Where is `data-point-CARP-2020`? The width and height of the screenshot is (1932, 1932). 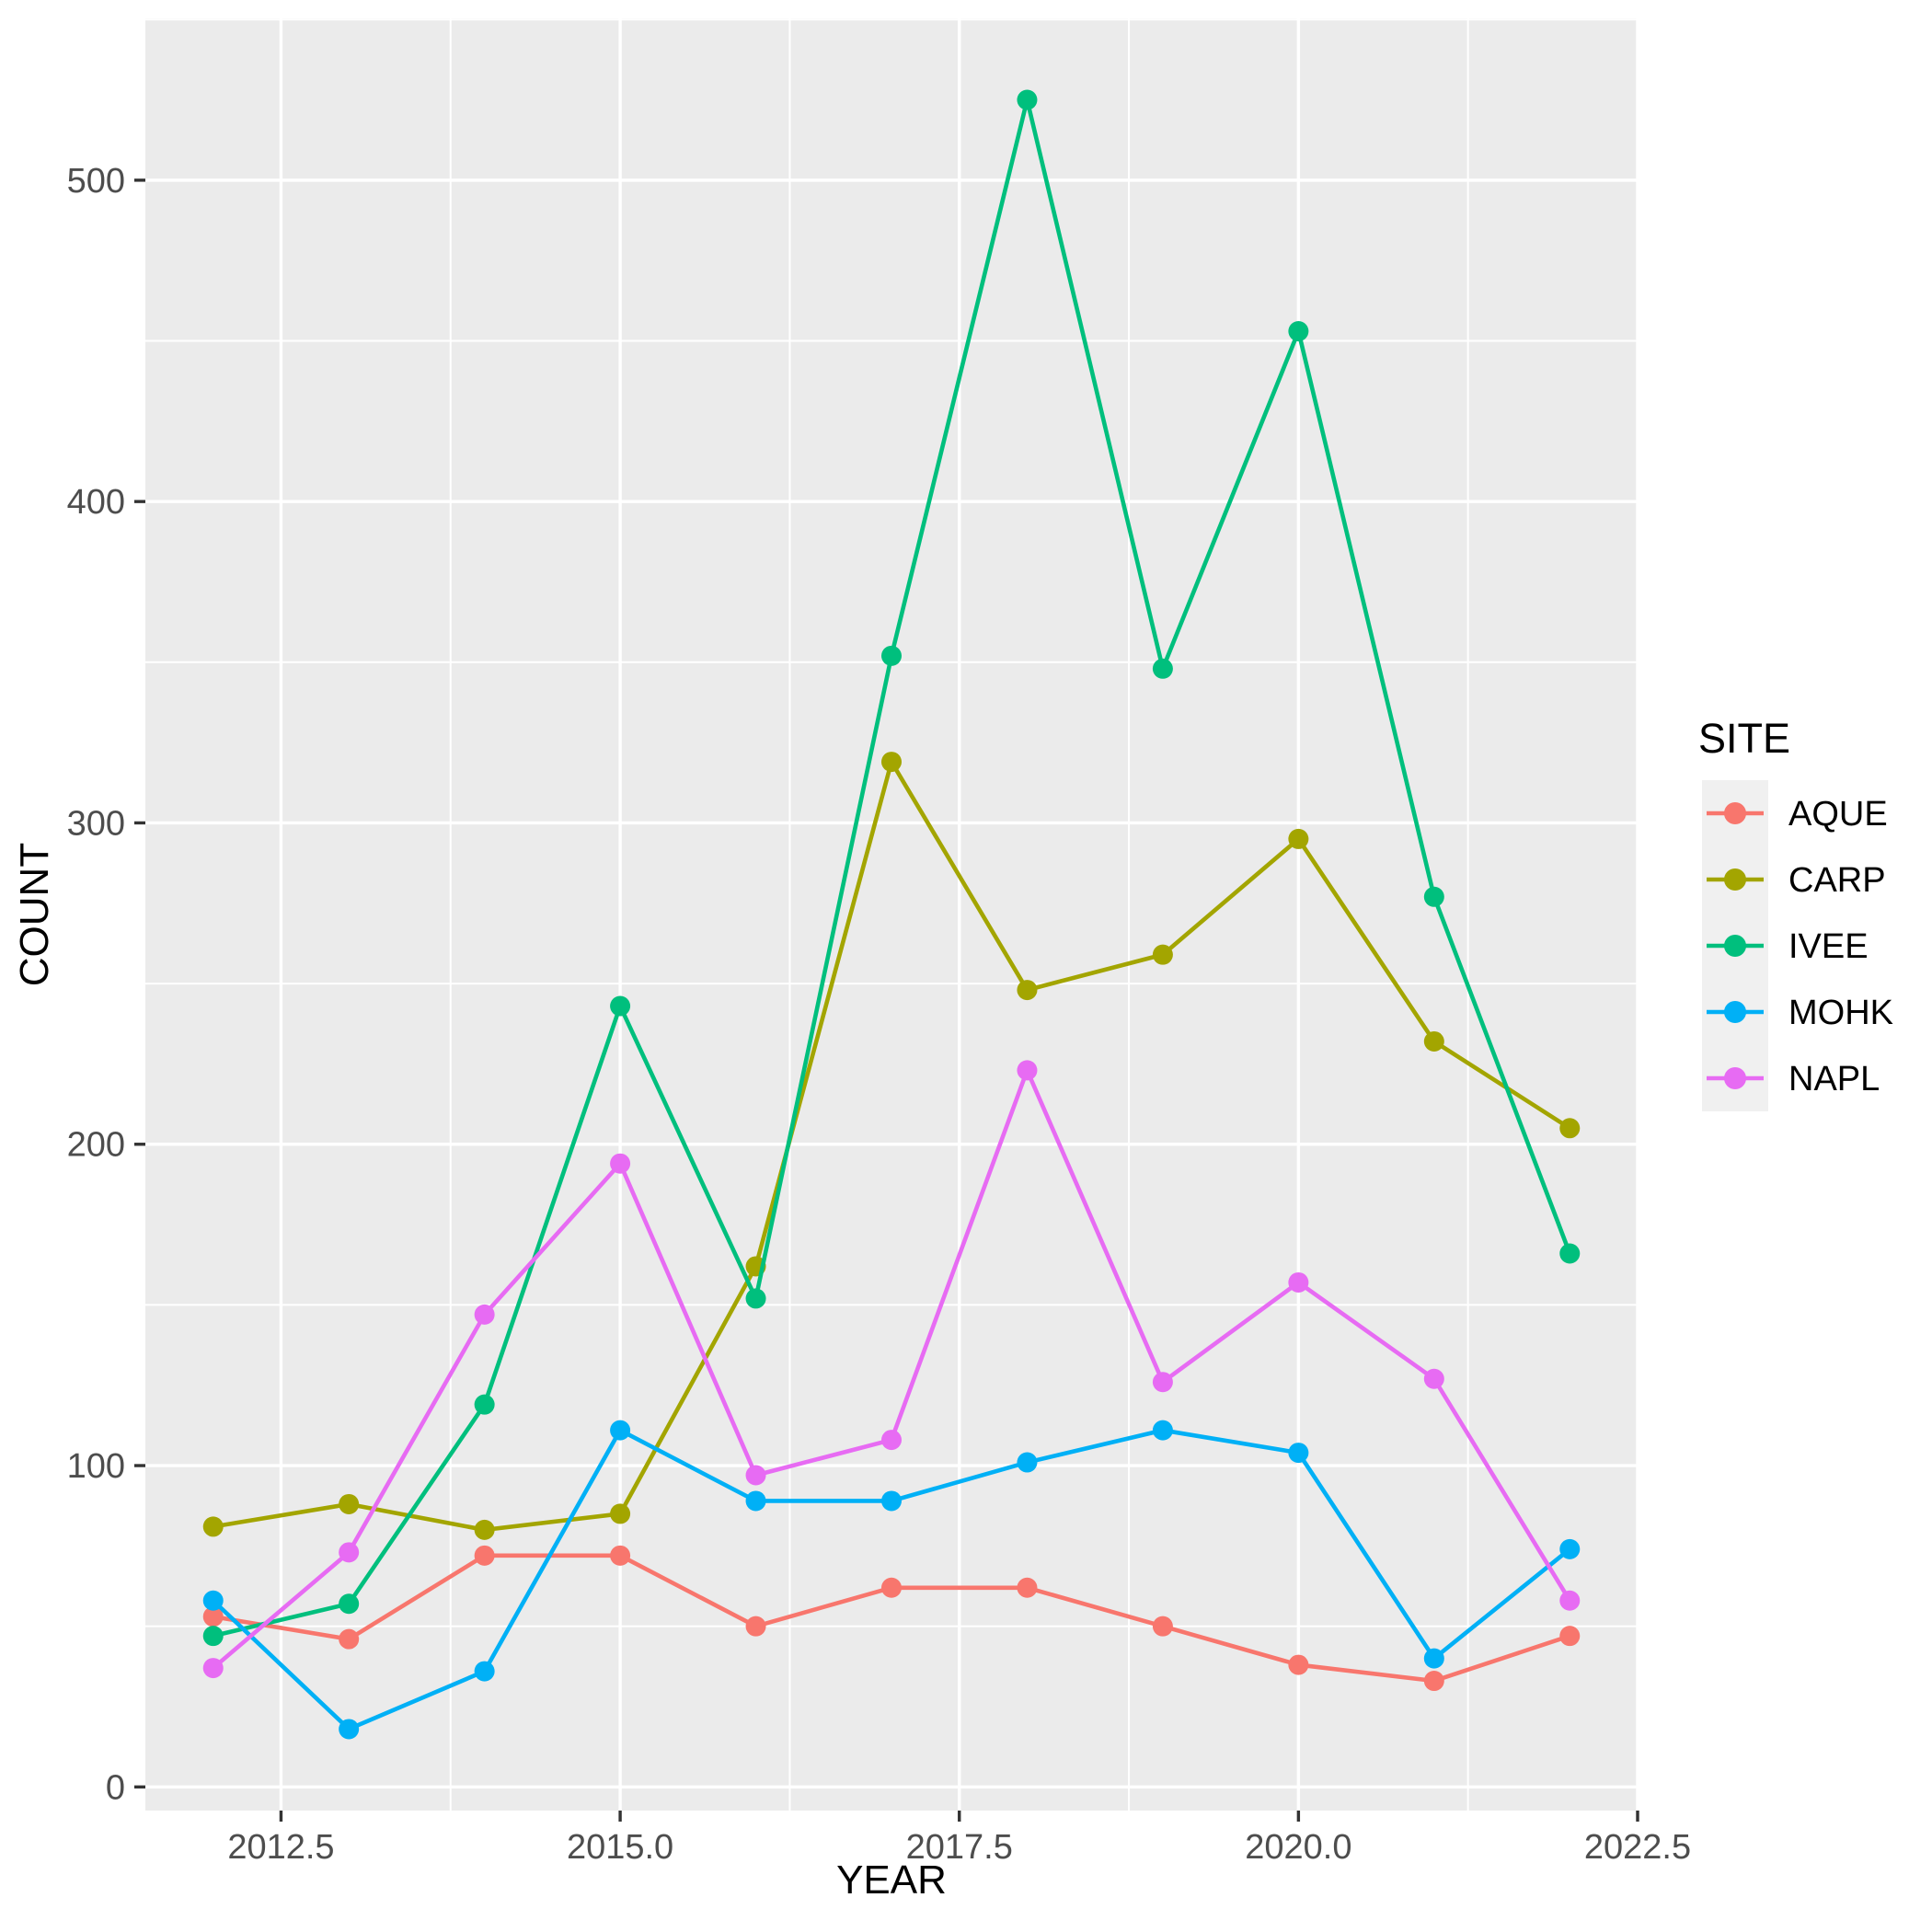 data-point-CARP-2020 is located at coordinates (1298, 838).